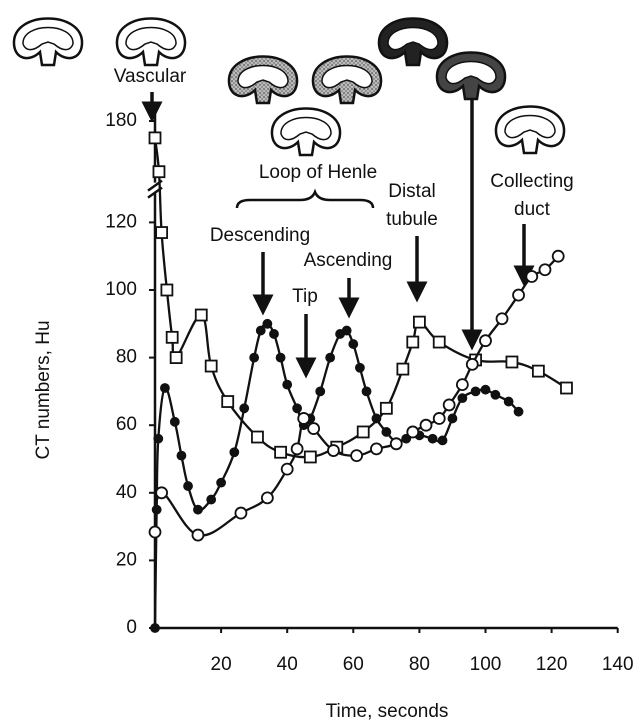 The image size is (641, 724). I want to click on annotation: Tip, so click(305, 296).